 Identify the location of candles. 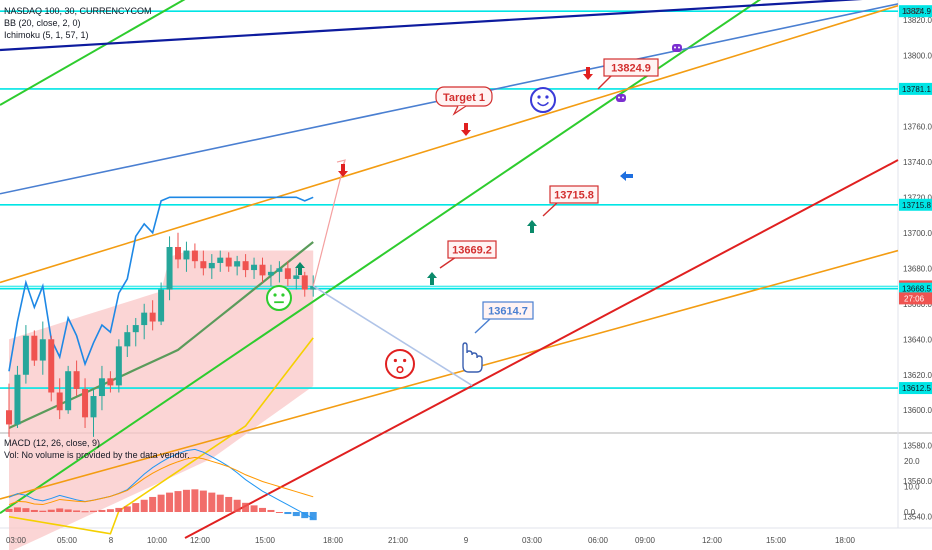
(161, 334).